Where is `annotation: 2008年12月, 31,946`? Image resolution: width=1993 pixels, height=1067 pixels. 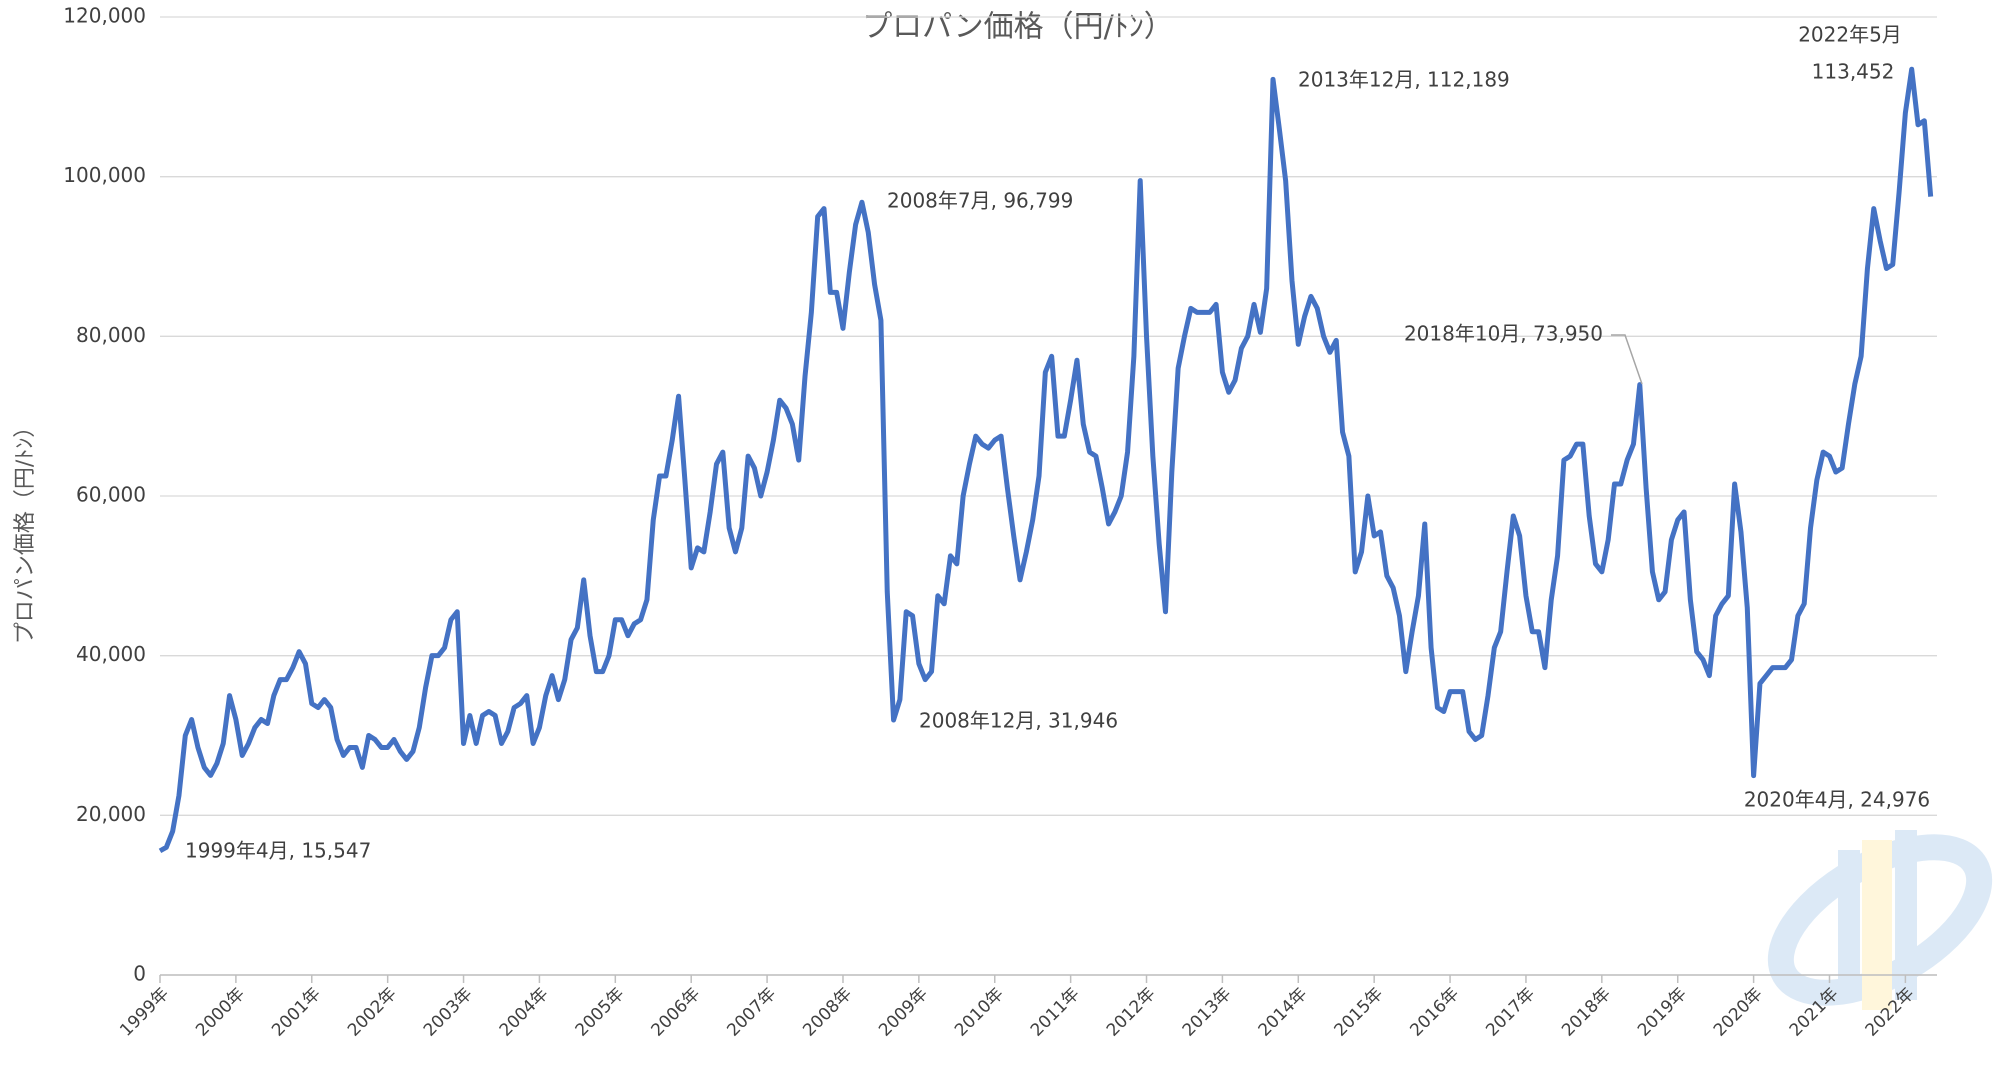 annotation: 2008年12月, 31,946 is located at coordinates (1018, 721).